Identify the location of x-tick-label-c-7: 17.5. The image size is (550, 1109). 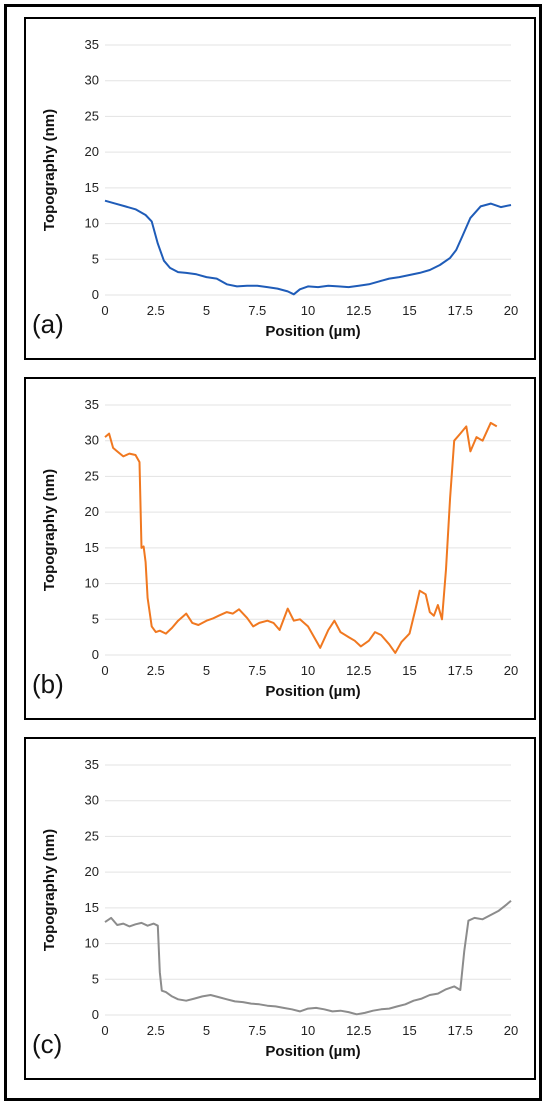
(460, 1030).